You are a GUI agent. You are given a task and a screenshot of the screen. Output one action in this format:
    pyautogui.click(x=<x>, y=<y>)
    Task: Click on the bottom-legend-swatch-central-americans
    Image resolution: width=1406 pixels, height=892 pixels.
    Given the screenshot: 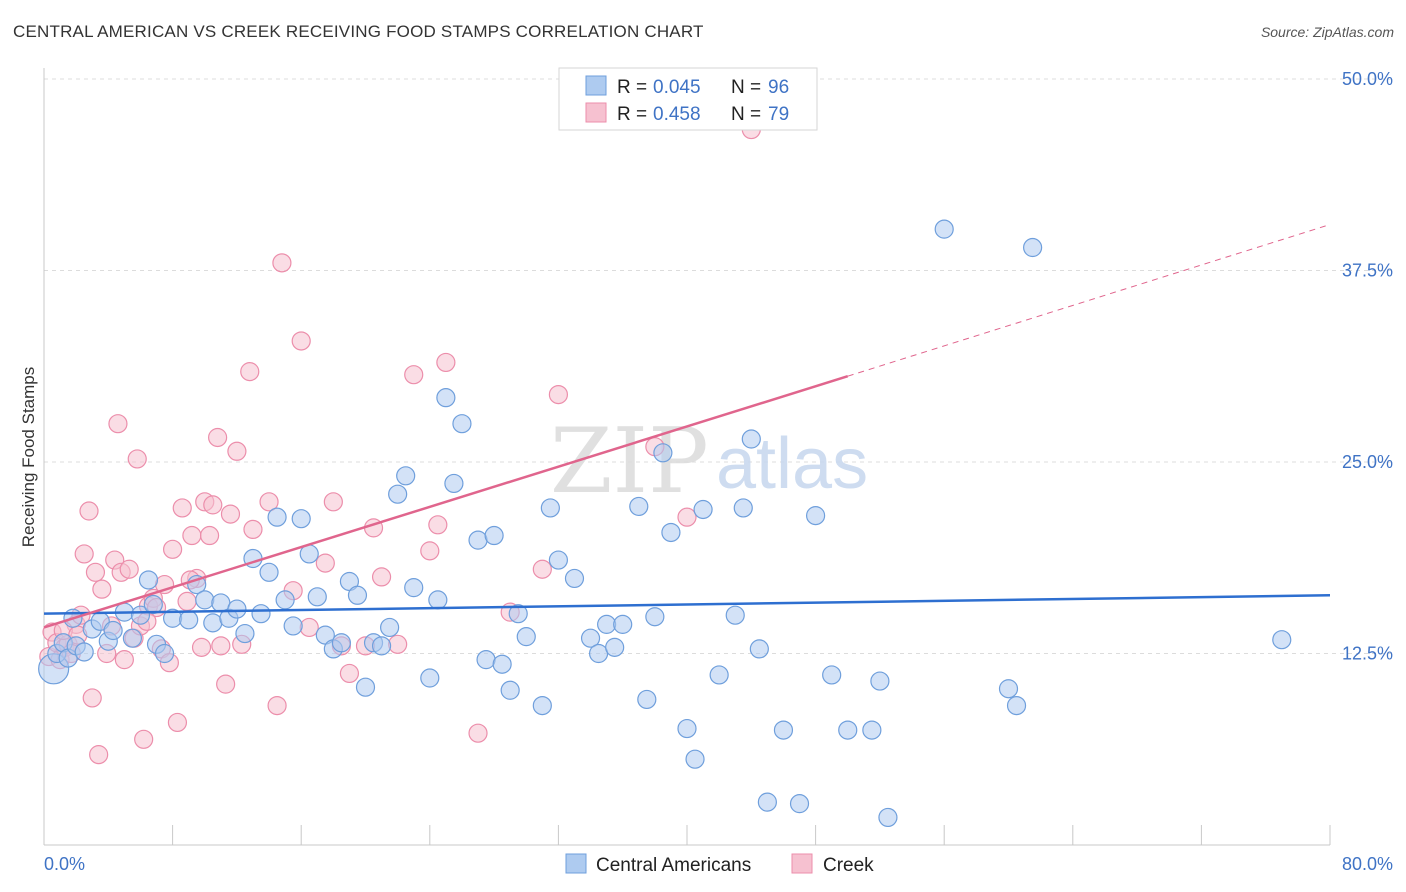 What is the action you would take?
    pyautogui.click(x=576, y=863)
    